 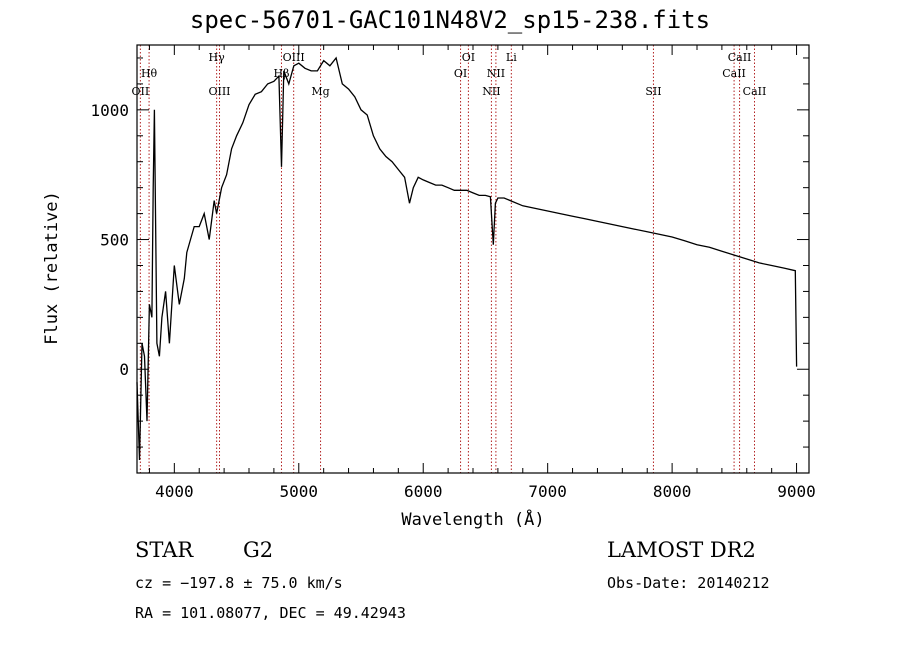 What do you see at coordinates (450, 20) in the screenshot?
I see `chart-title: spec-56701-GAC101N48V2_sp15-238.fits` at bounding box center [450, 20].